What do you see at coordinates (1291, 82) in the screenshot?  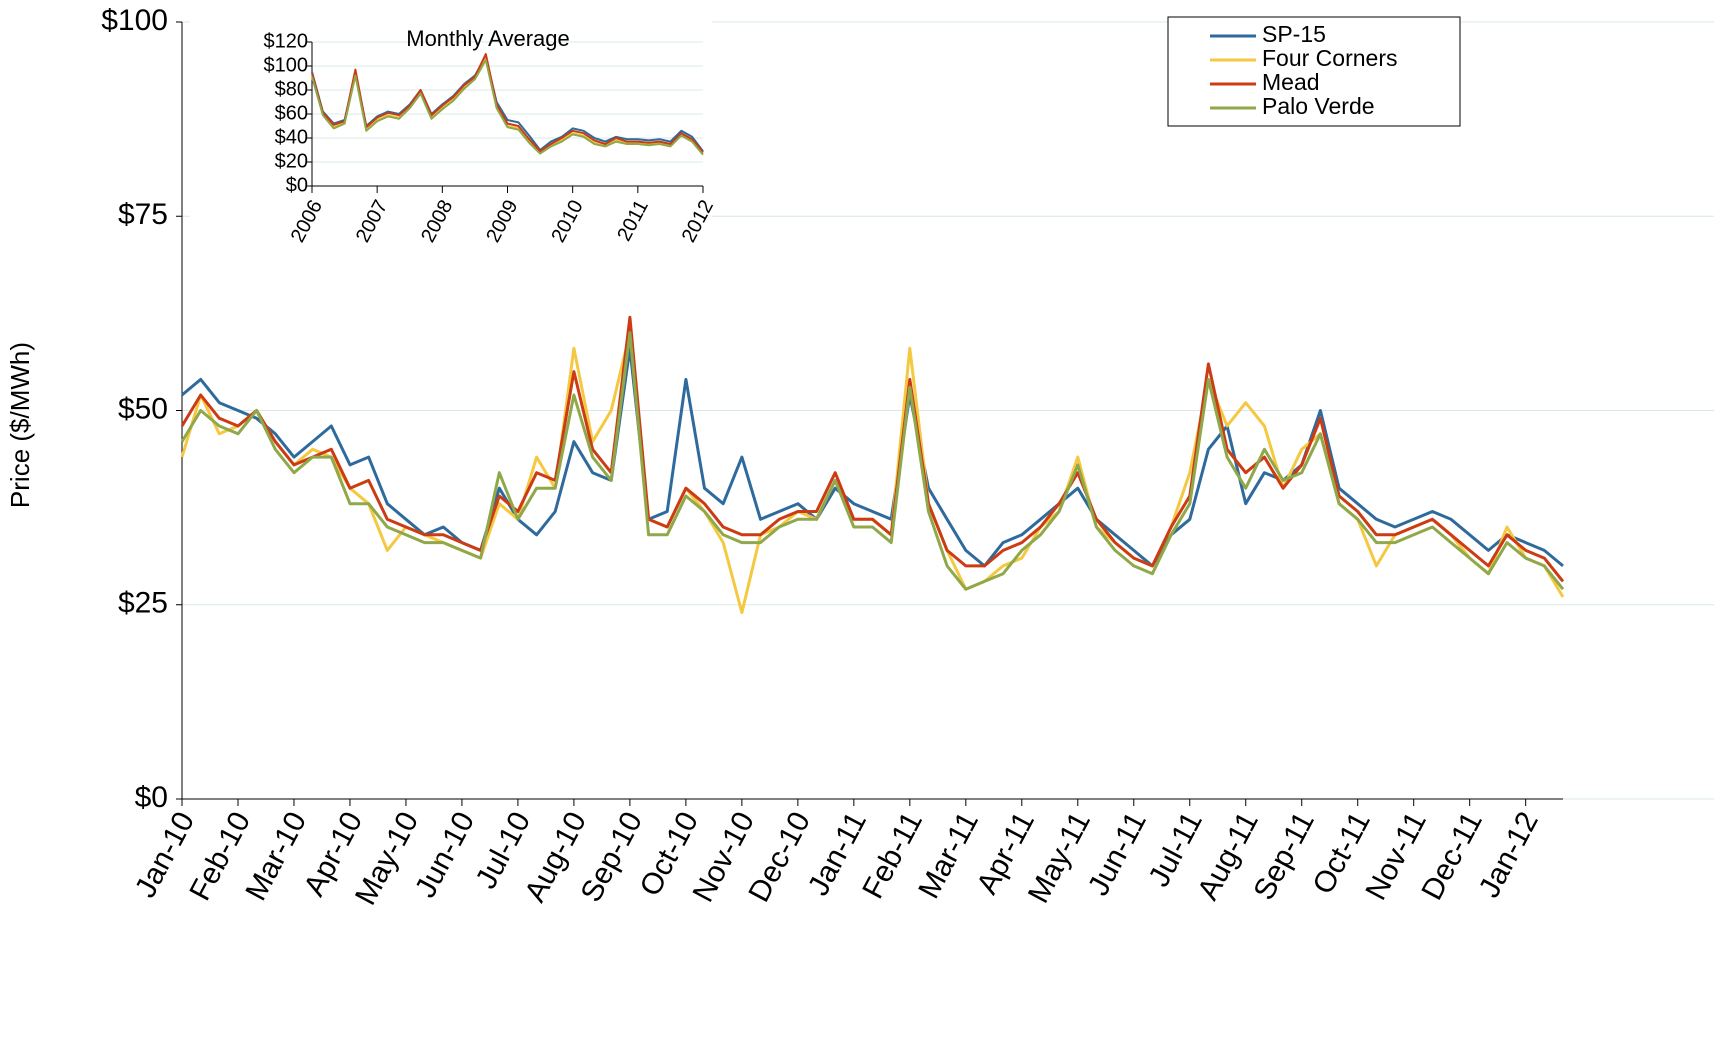 I see `legend-label: Mead` at bounding box center [1291, 82].